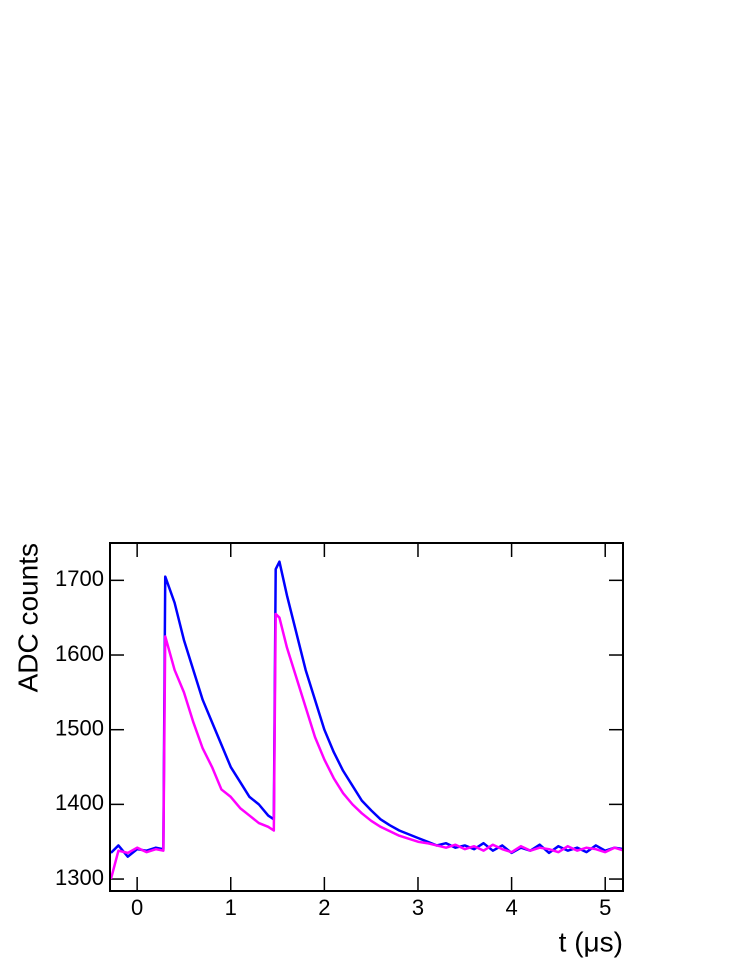  I want to click on y-axis-label: ADC counts, so click(27, 617).